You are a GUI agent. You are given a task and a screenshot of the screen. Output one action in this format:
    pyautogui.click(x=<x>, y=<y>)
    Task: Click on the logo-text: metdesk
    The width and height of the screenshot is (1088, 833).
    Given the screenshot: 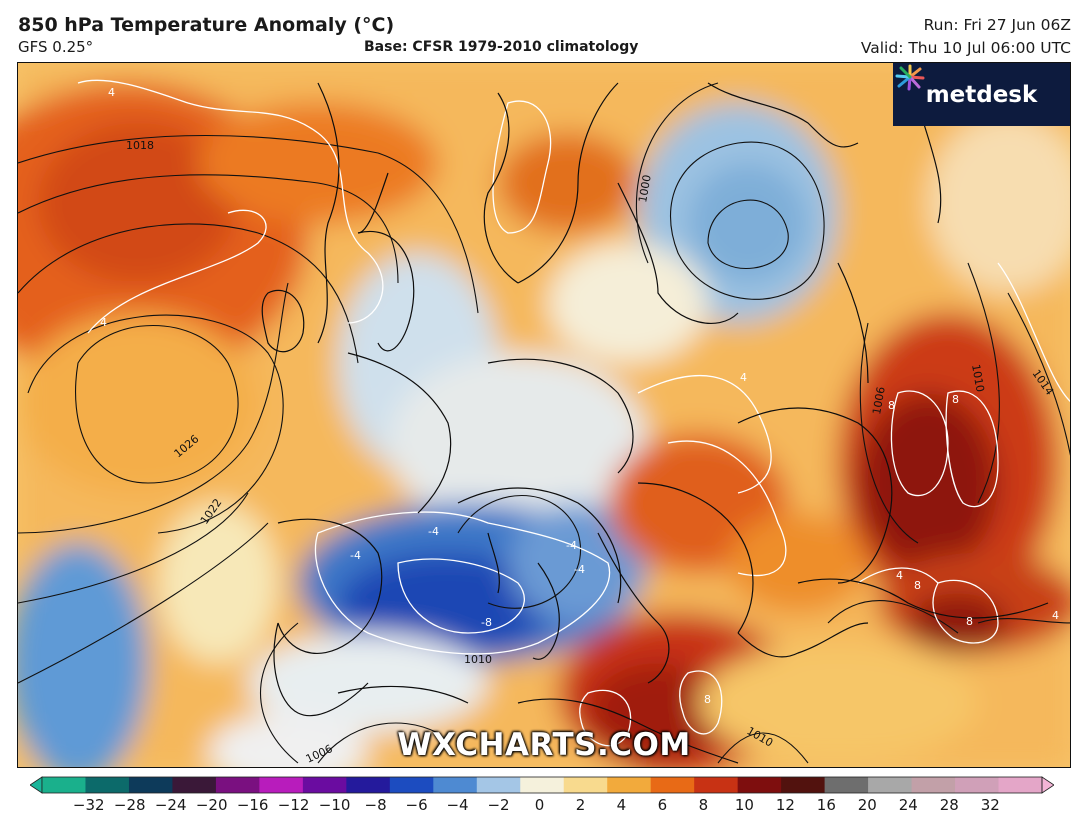 What is the action you would take?
    pyautogui.click(x=981, y=94)
    